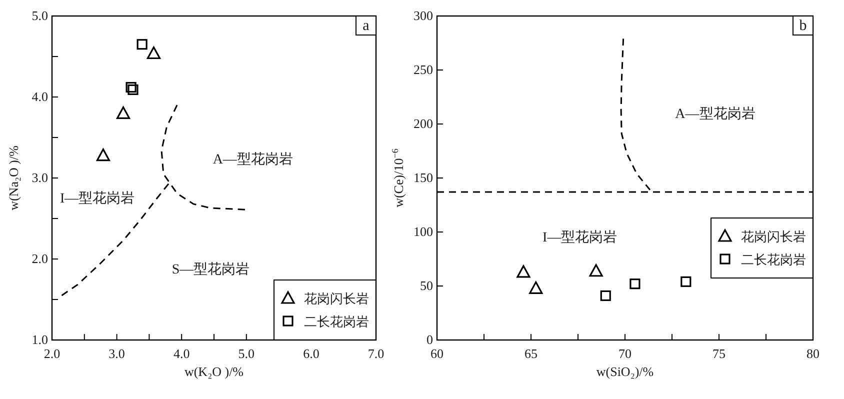 Image resolution: width=844 pixels, height=399 pixels. Describe the element at coordinates (426, 285) in the screenshot. I see `y-tick-label: 50` at that location.